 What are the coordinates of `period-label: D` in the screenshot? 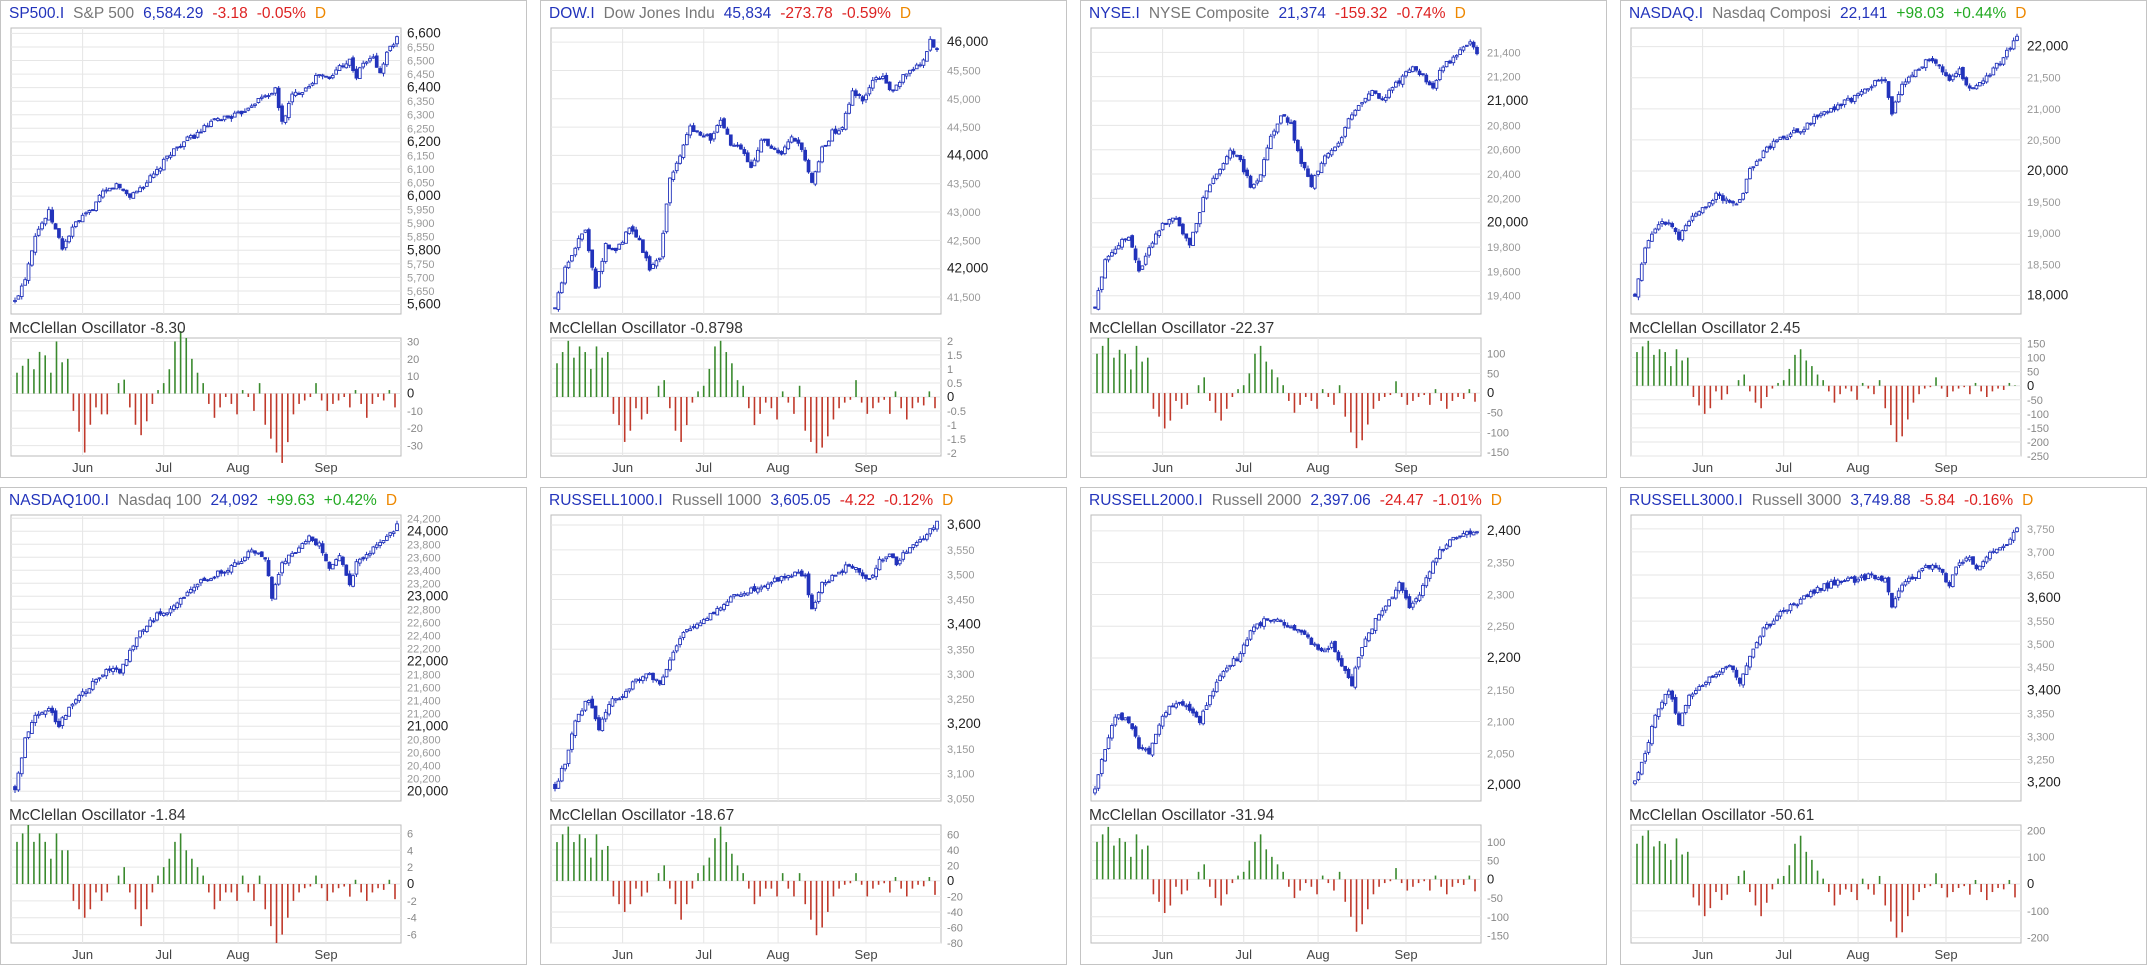 It's located at (1496, 500).